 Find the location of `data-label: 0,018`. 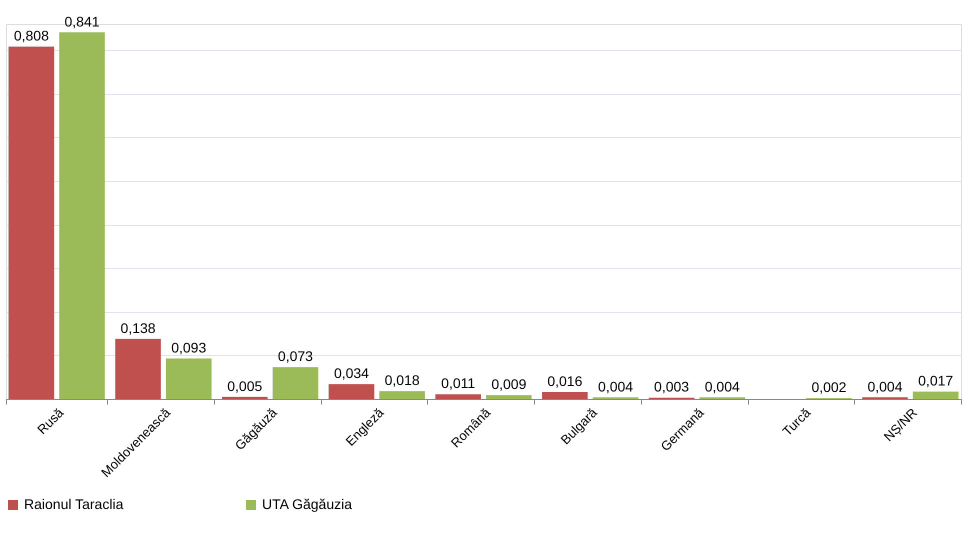

data-label: 0,018 is located at coordinates (402, 380).